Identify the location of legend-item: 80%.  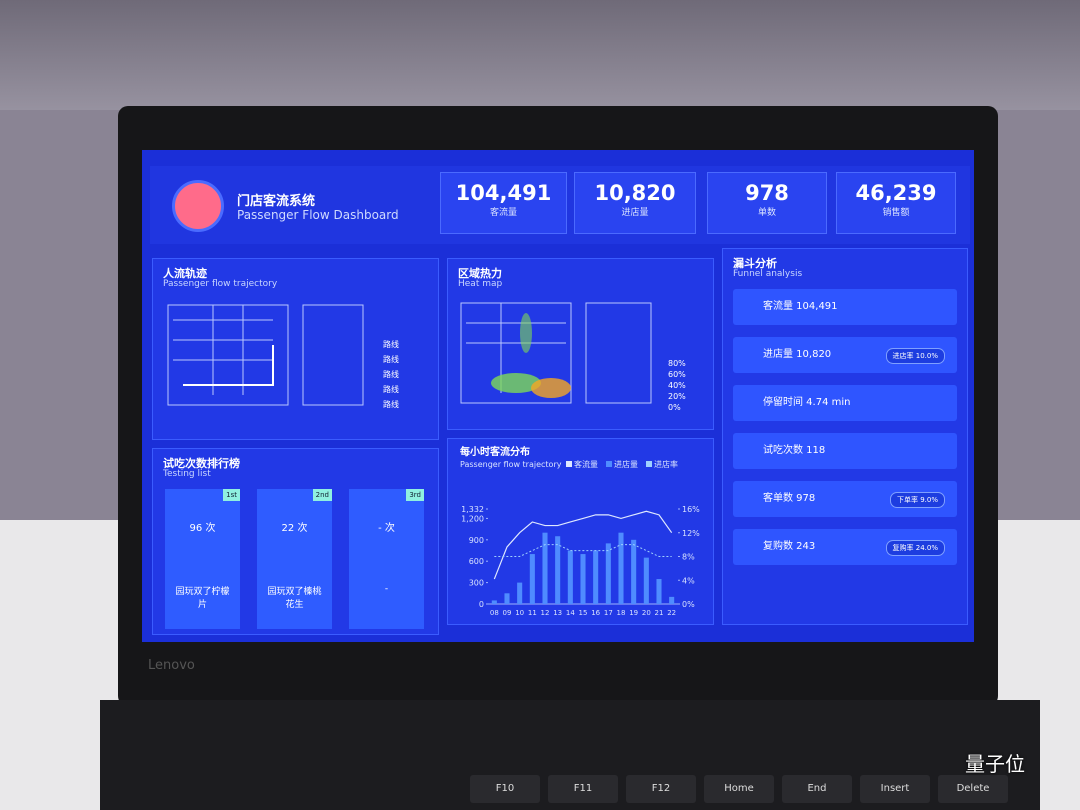
(677, 363).